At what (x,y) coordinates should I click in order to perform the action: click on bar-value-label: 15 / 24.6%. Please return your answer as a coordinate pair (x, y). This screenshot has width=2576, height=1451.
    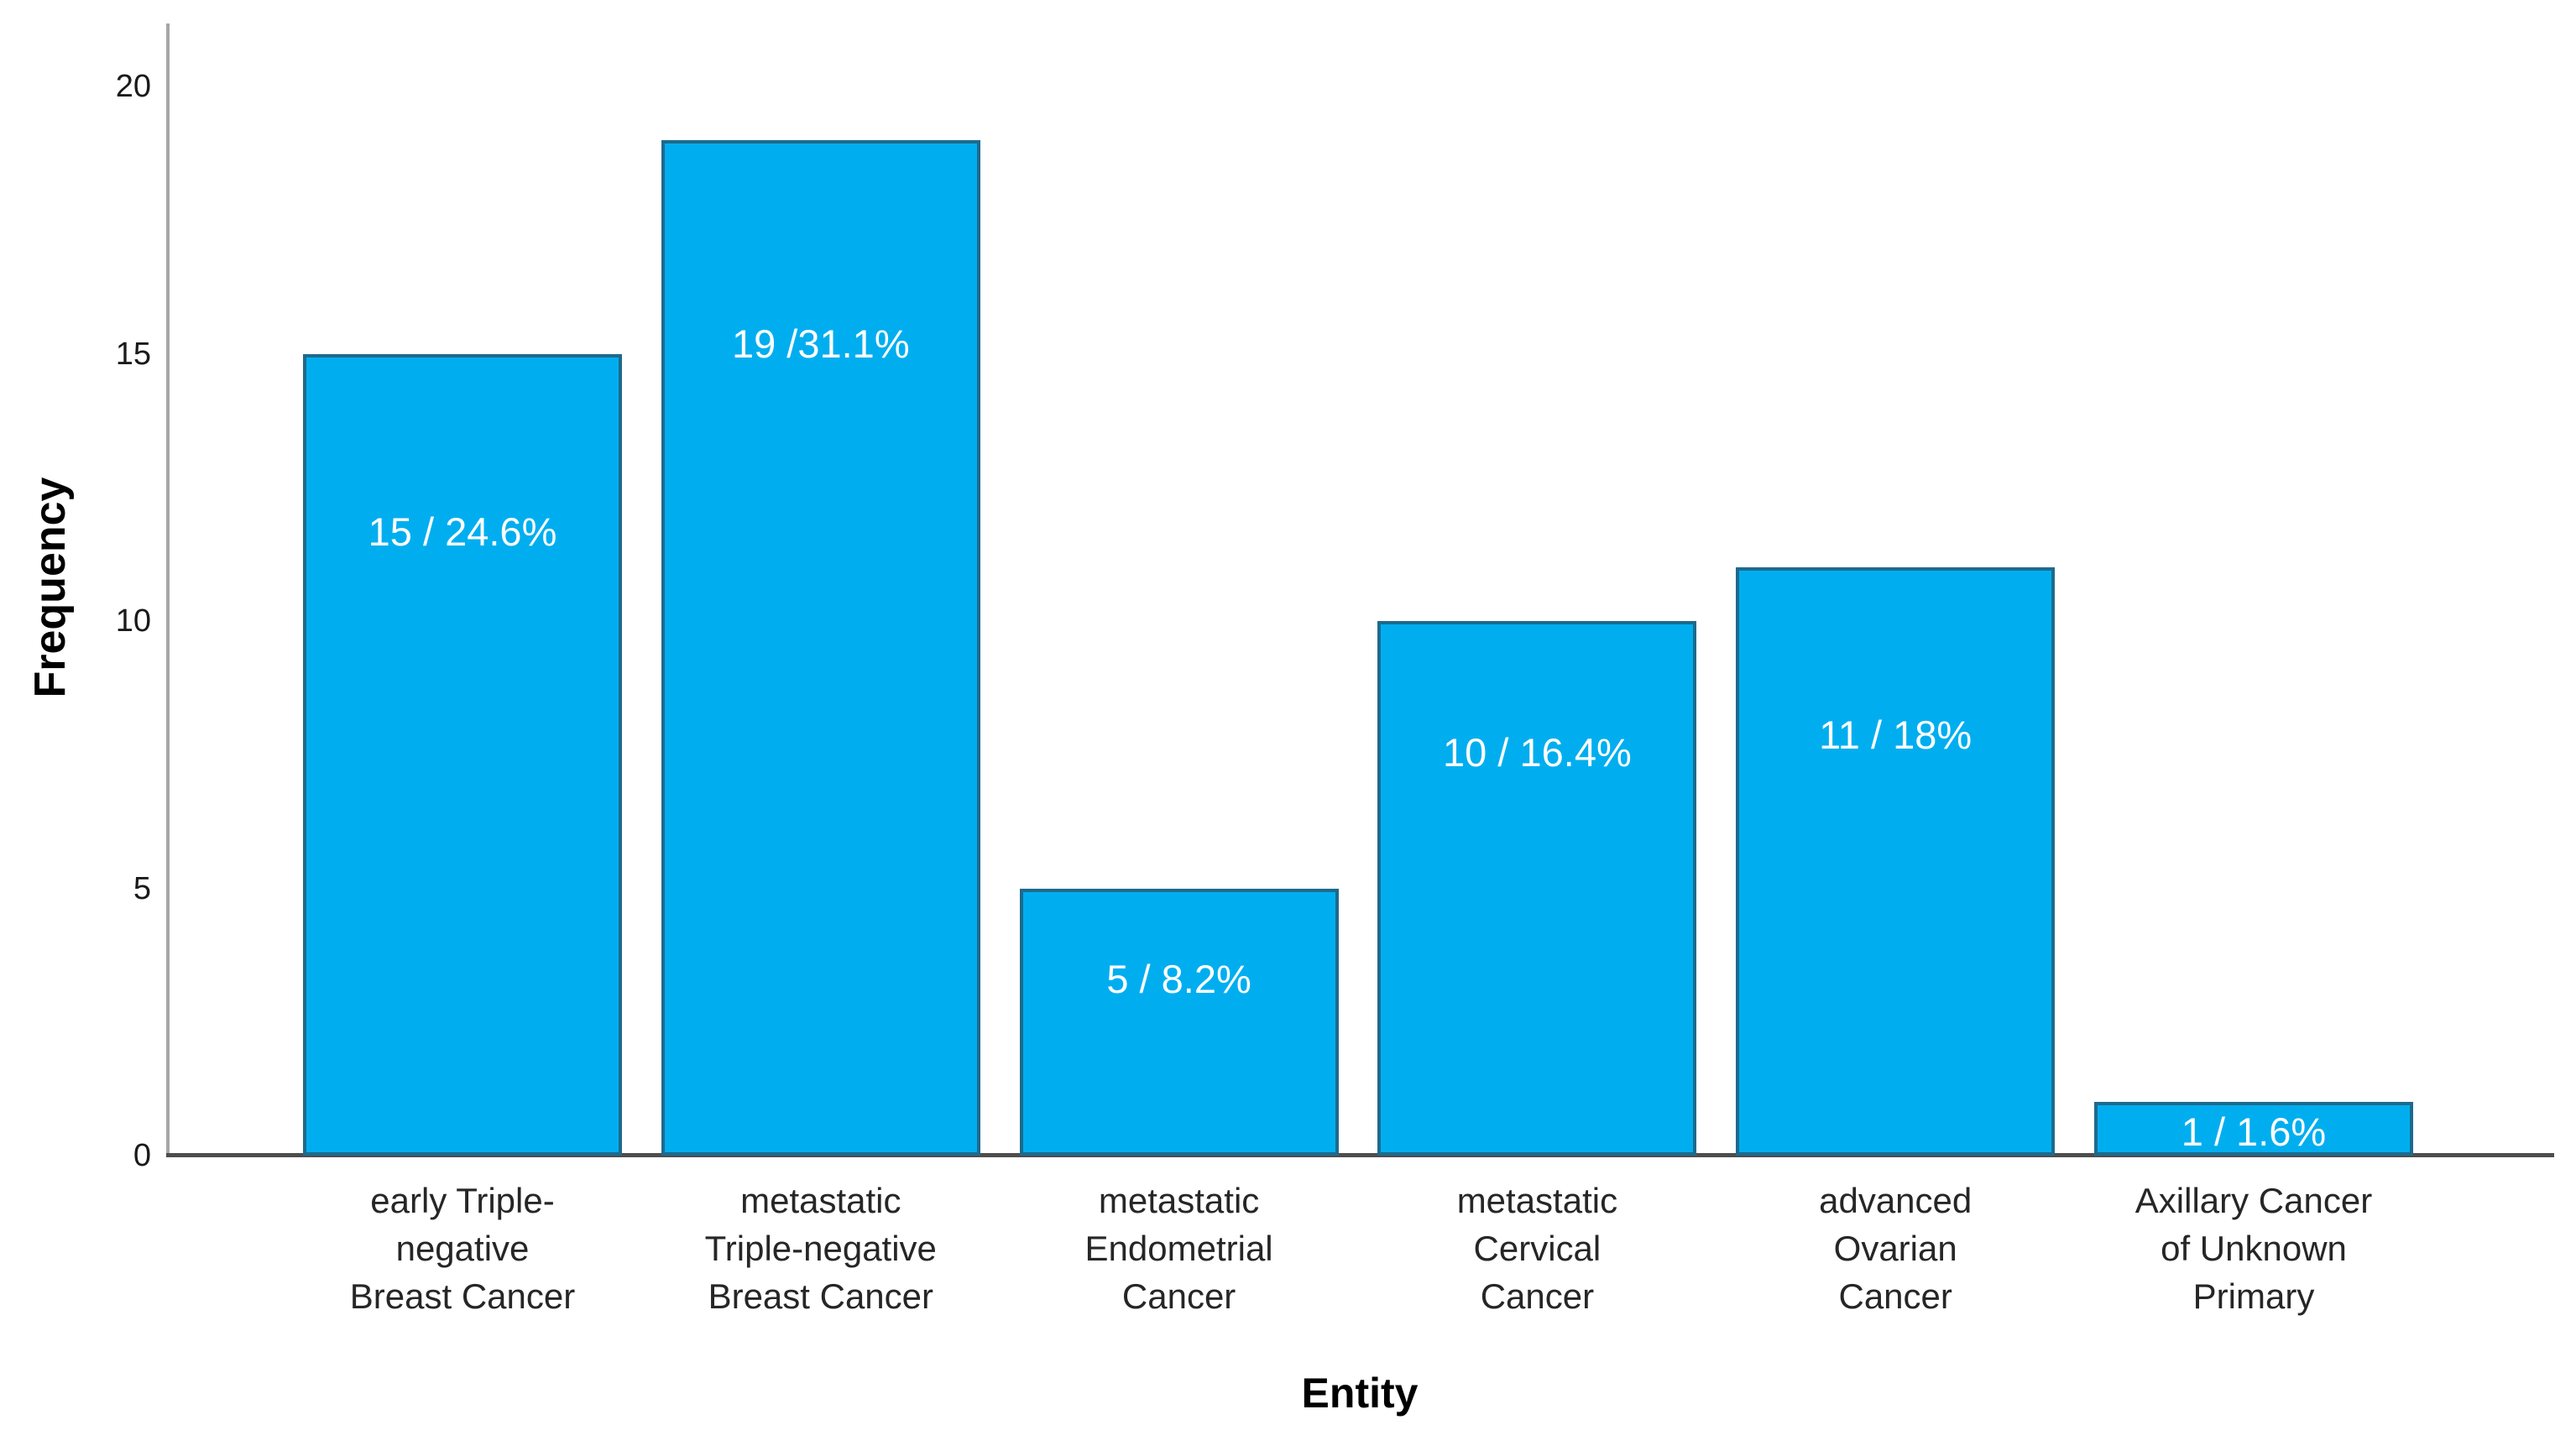
    Looking at the image, I should click on (462, 531).